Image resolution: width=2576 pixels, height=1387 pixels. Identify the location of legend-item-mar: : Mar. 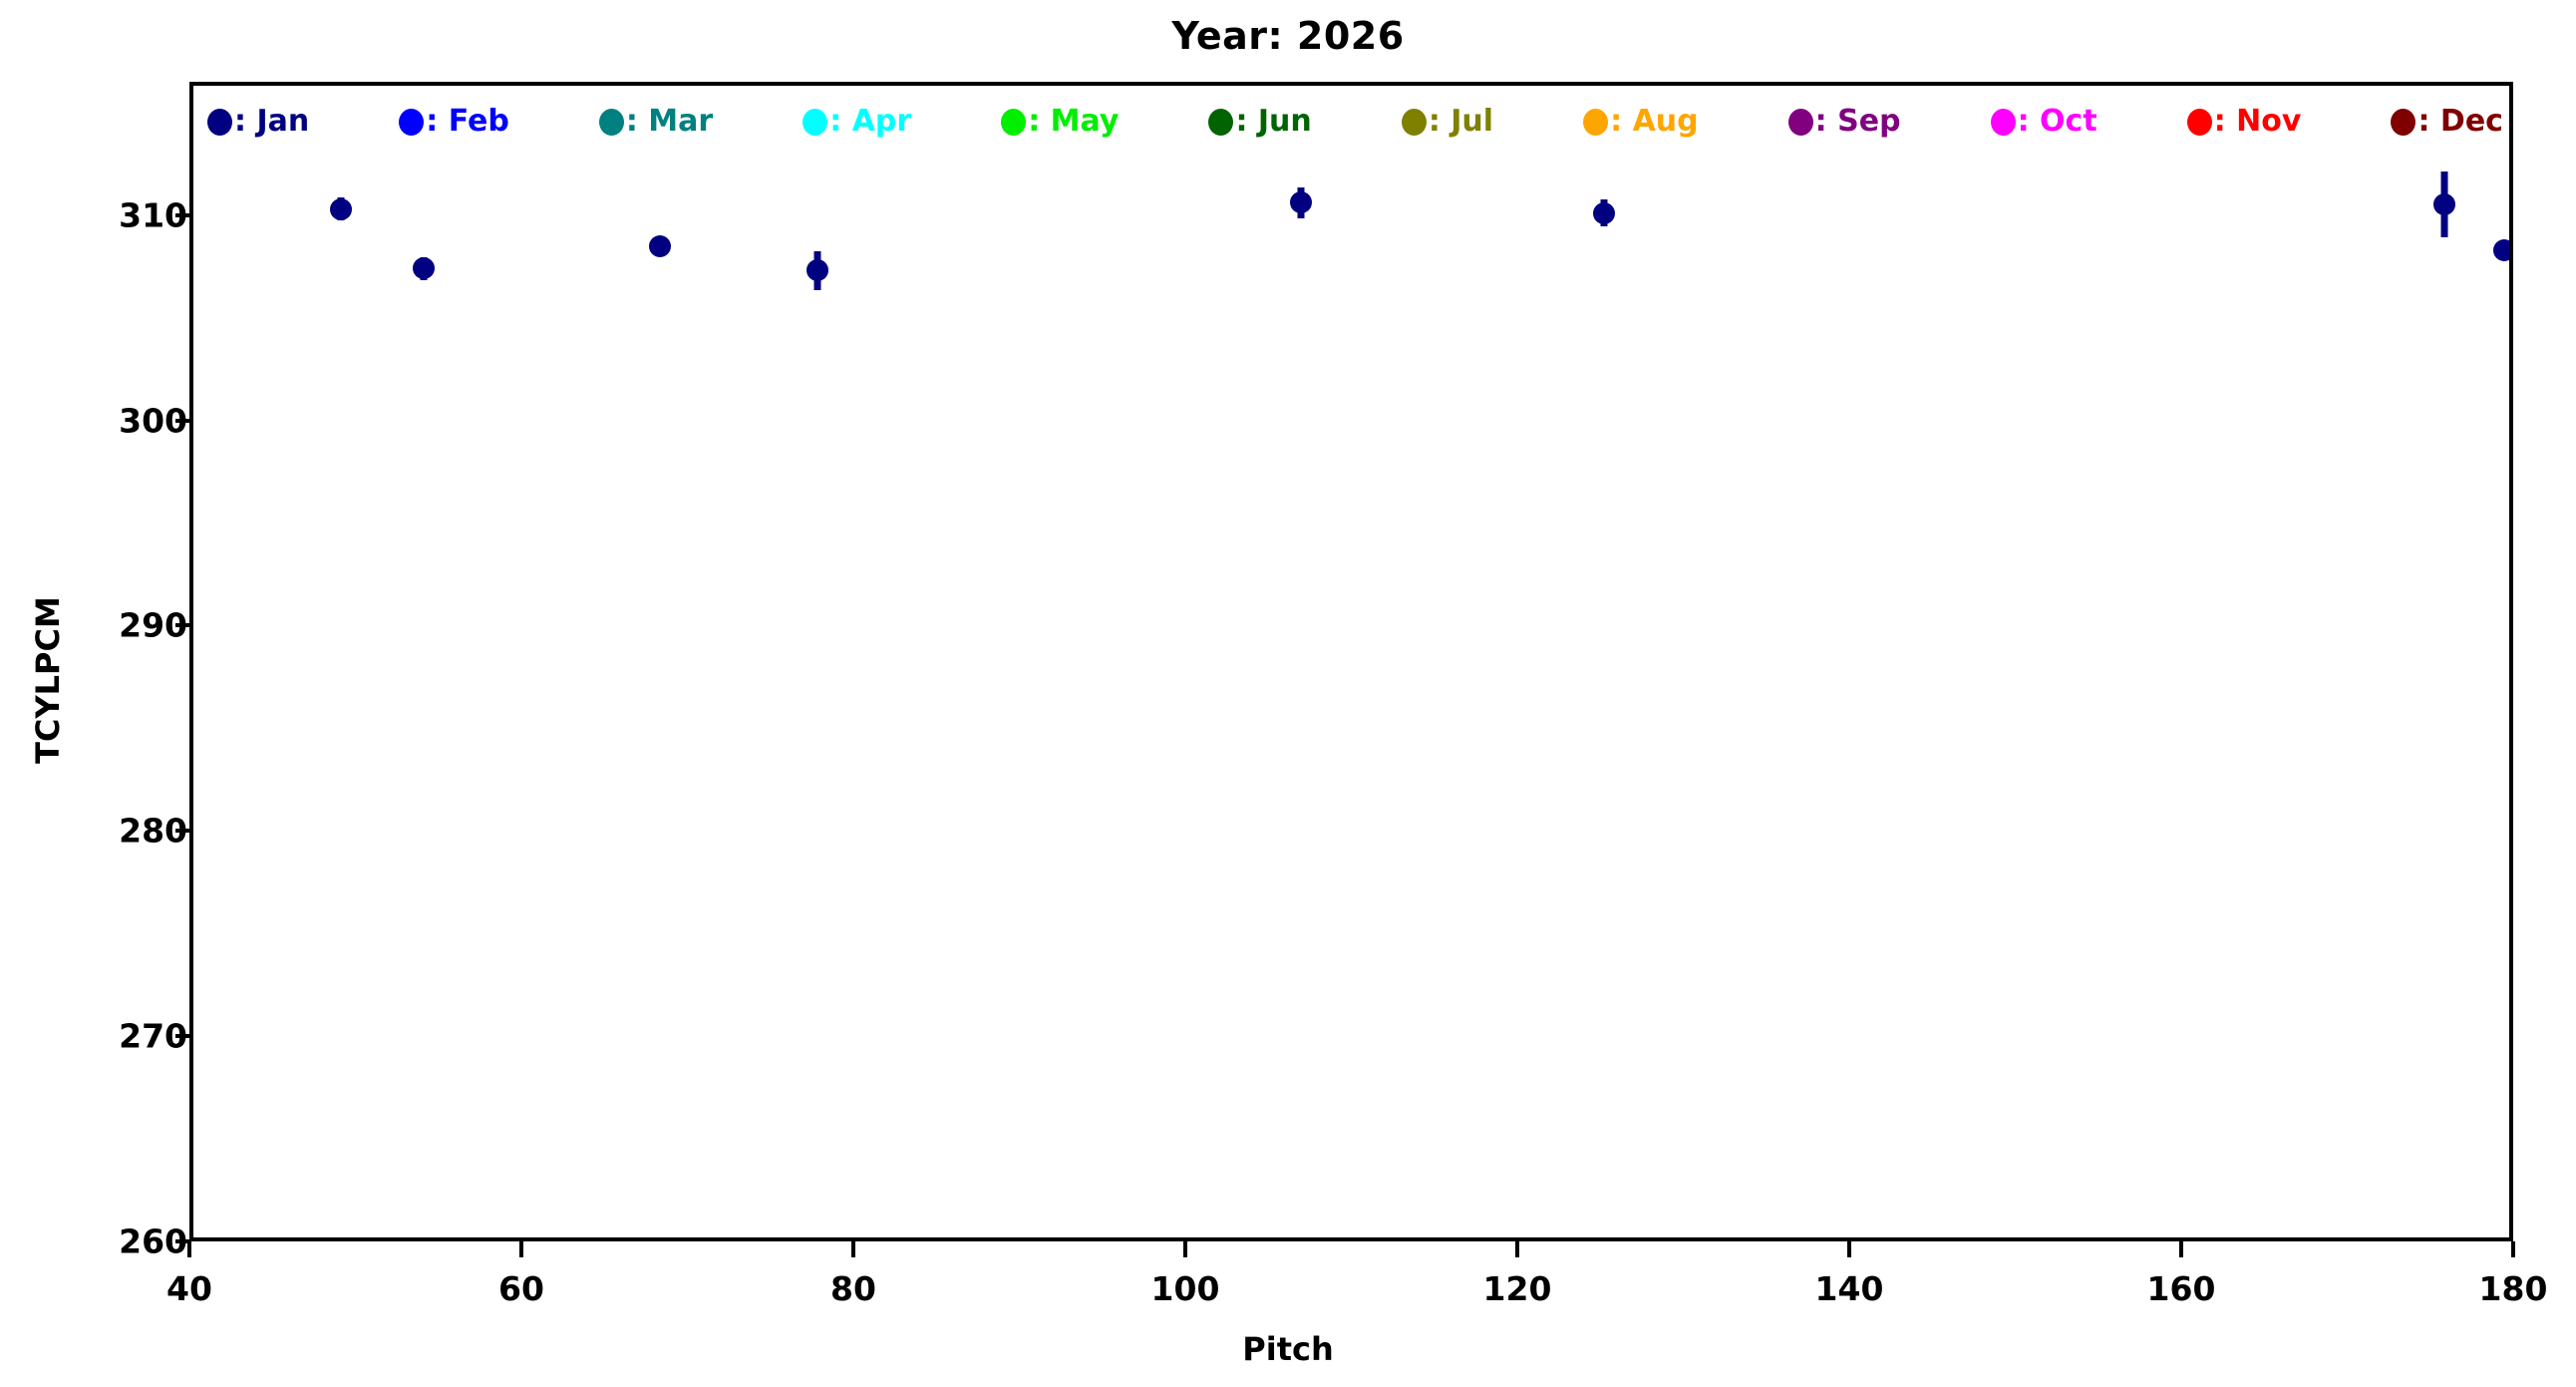
(656, 122).